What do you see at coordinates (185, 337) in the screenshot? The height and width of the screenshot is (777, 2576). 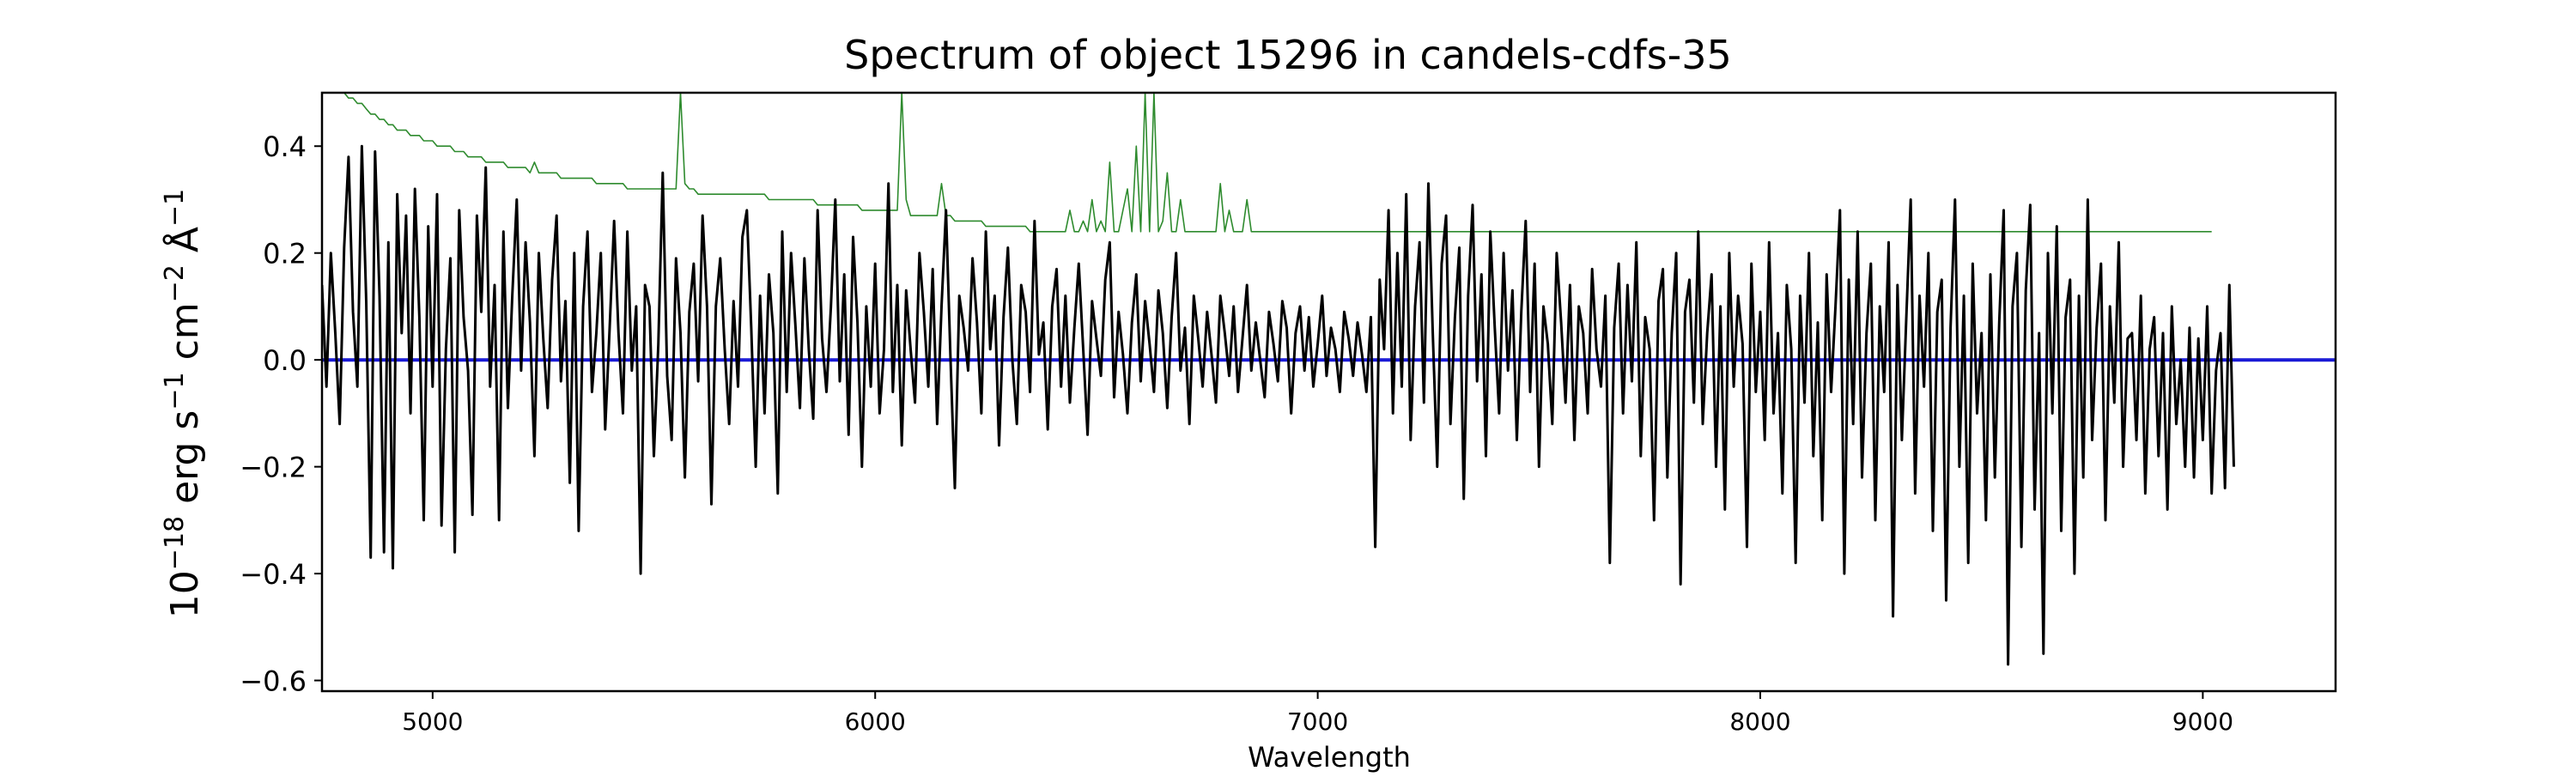 I see `ylabel-mid2: cm` at bounding box center [185, 337].